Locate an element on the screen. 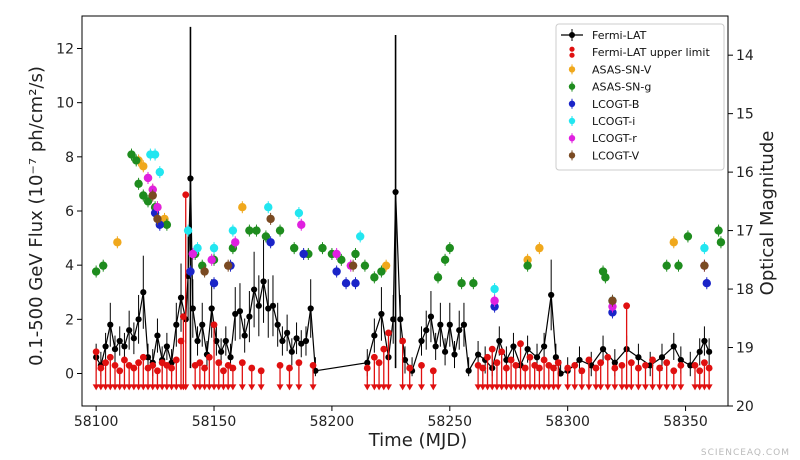  y-right-tick-label: 15 is located at coordinates (745, 115).